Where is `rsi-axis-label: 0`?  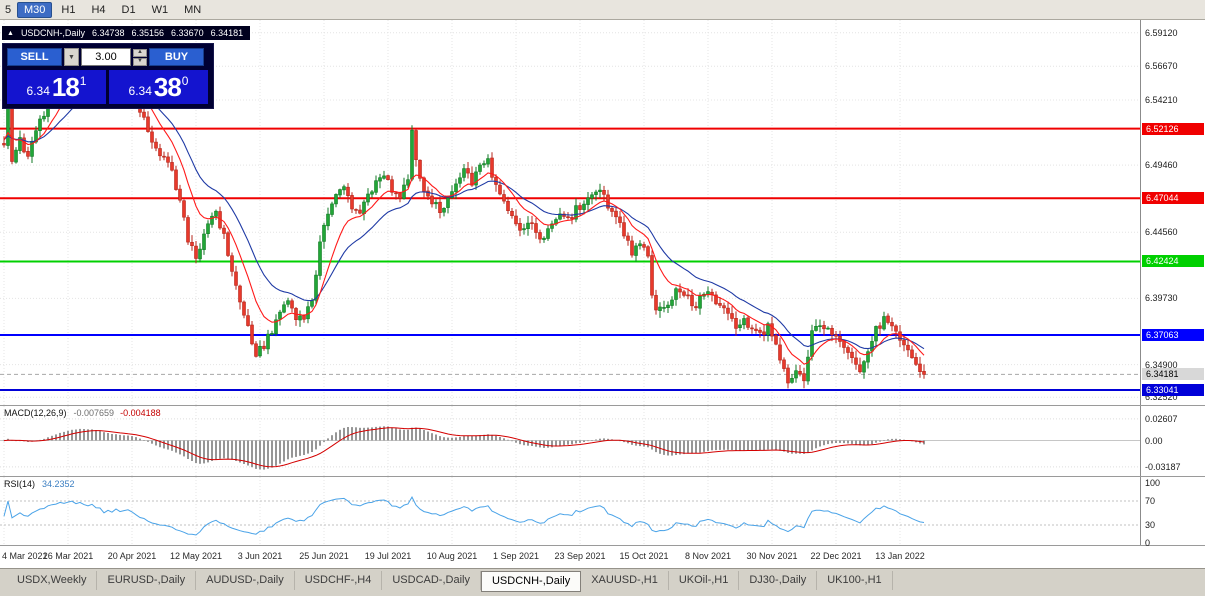 rsi-axis-label: 0 is located at coordinates (1148, 543).